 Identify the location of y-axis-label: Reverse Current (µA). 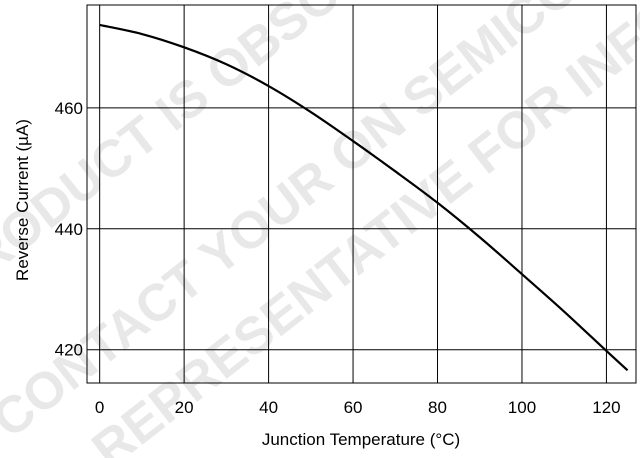
(22, 200).